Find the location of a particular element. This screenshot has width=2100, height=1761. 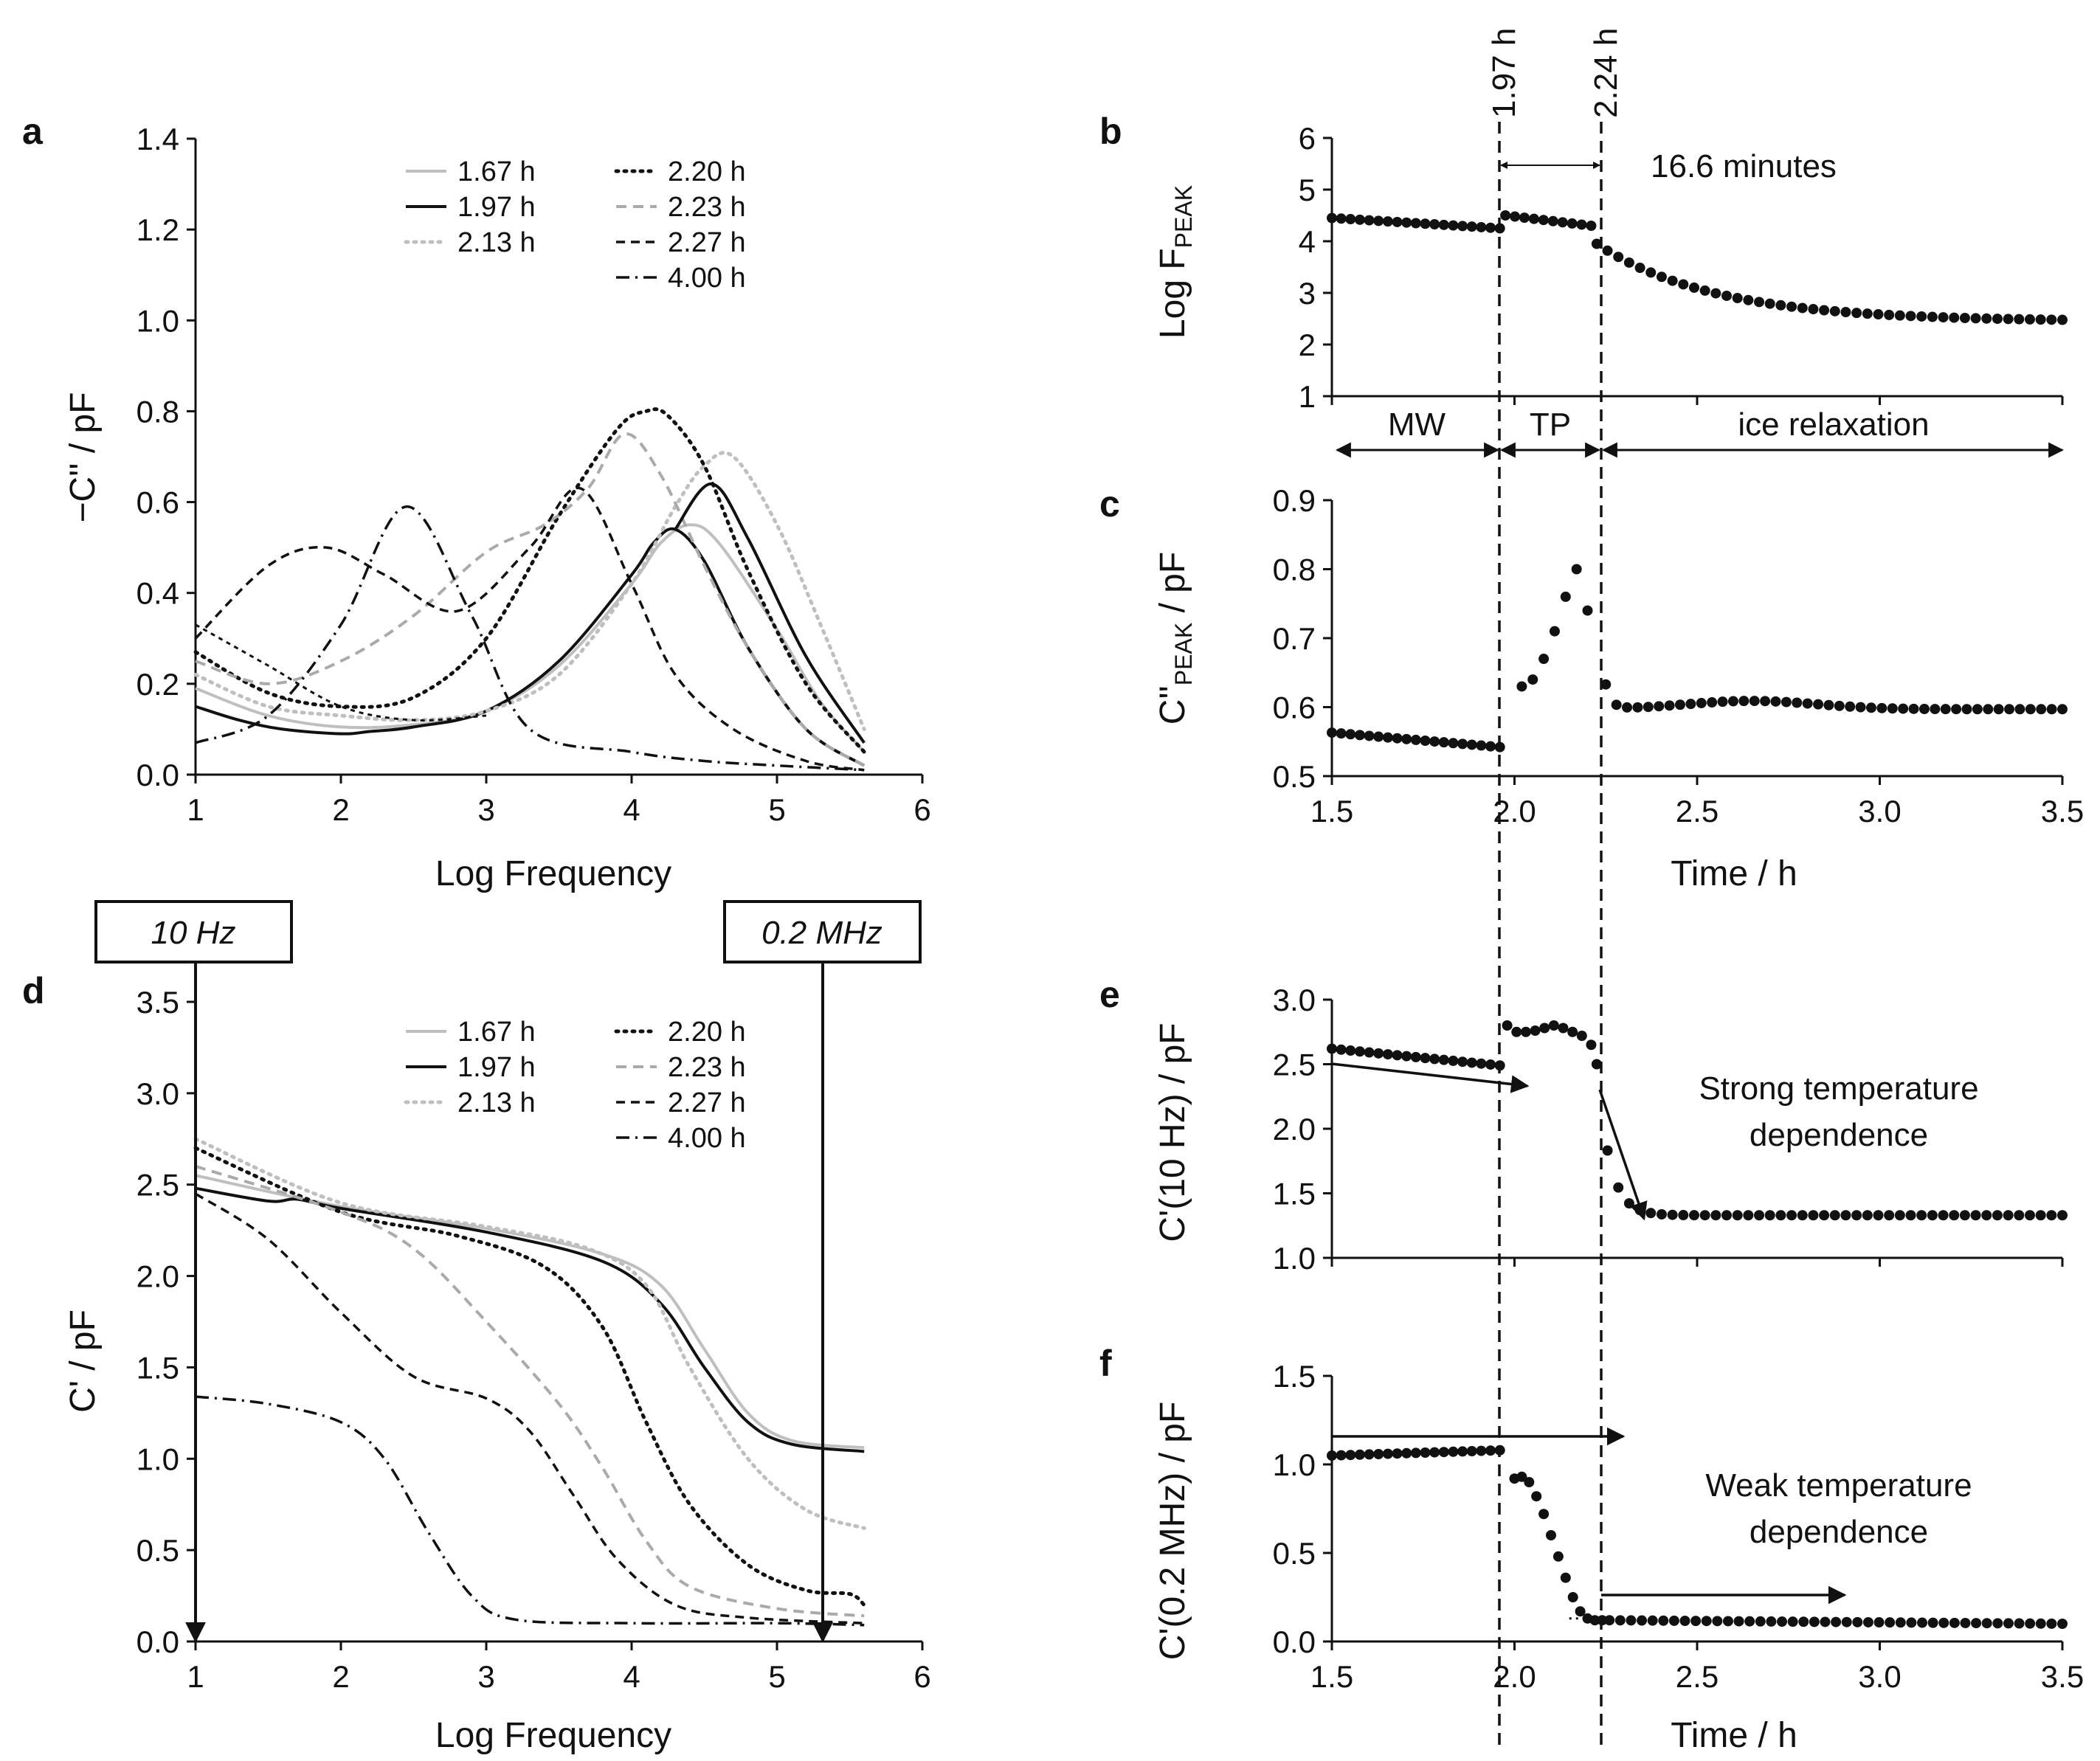

y-tick-label: 1 is located at coordinates (1307, 396).